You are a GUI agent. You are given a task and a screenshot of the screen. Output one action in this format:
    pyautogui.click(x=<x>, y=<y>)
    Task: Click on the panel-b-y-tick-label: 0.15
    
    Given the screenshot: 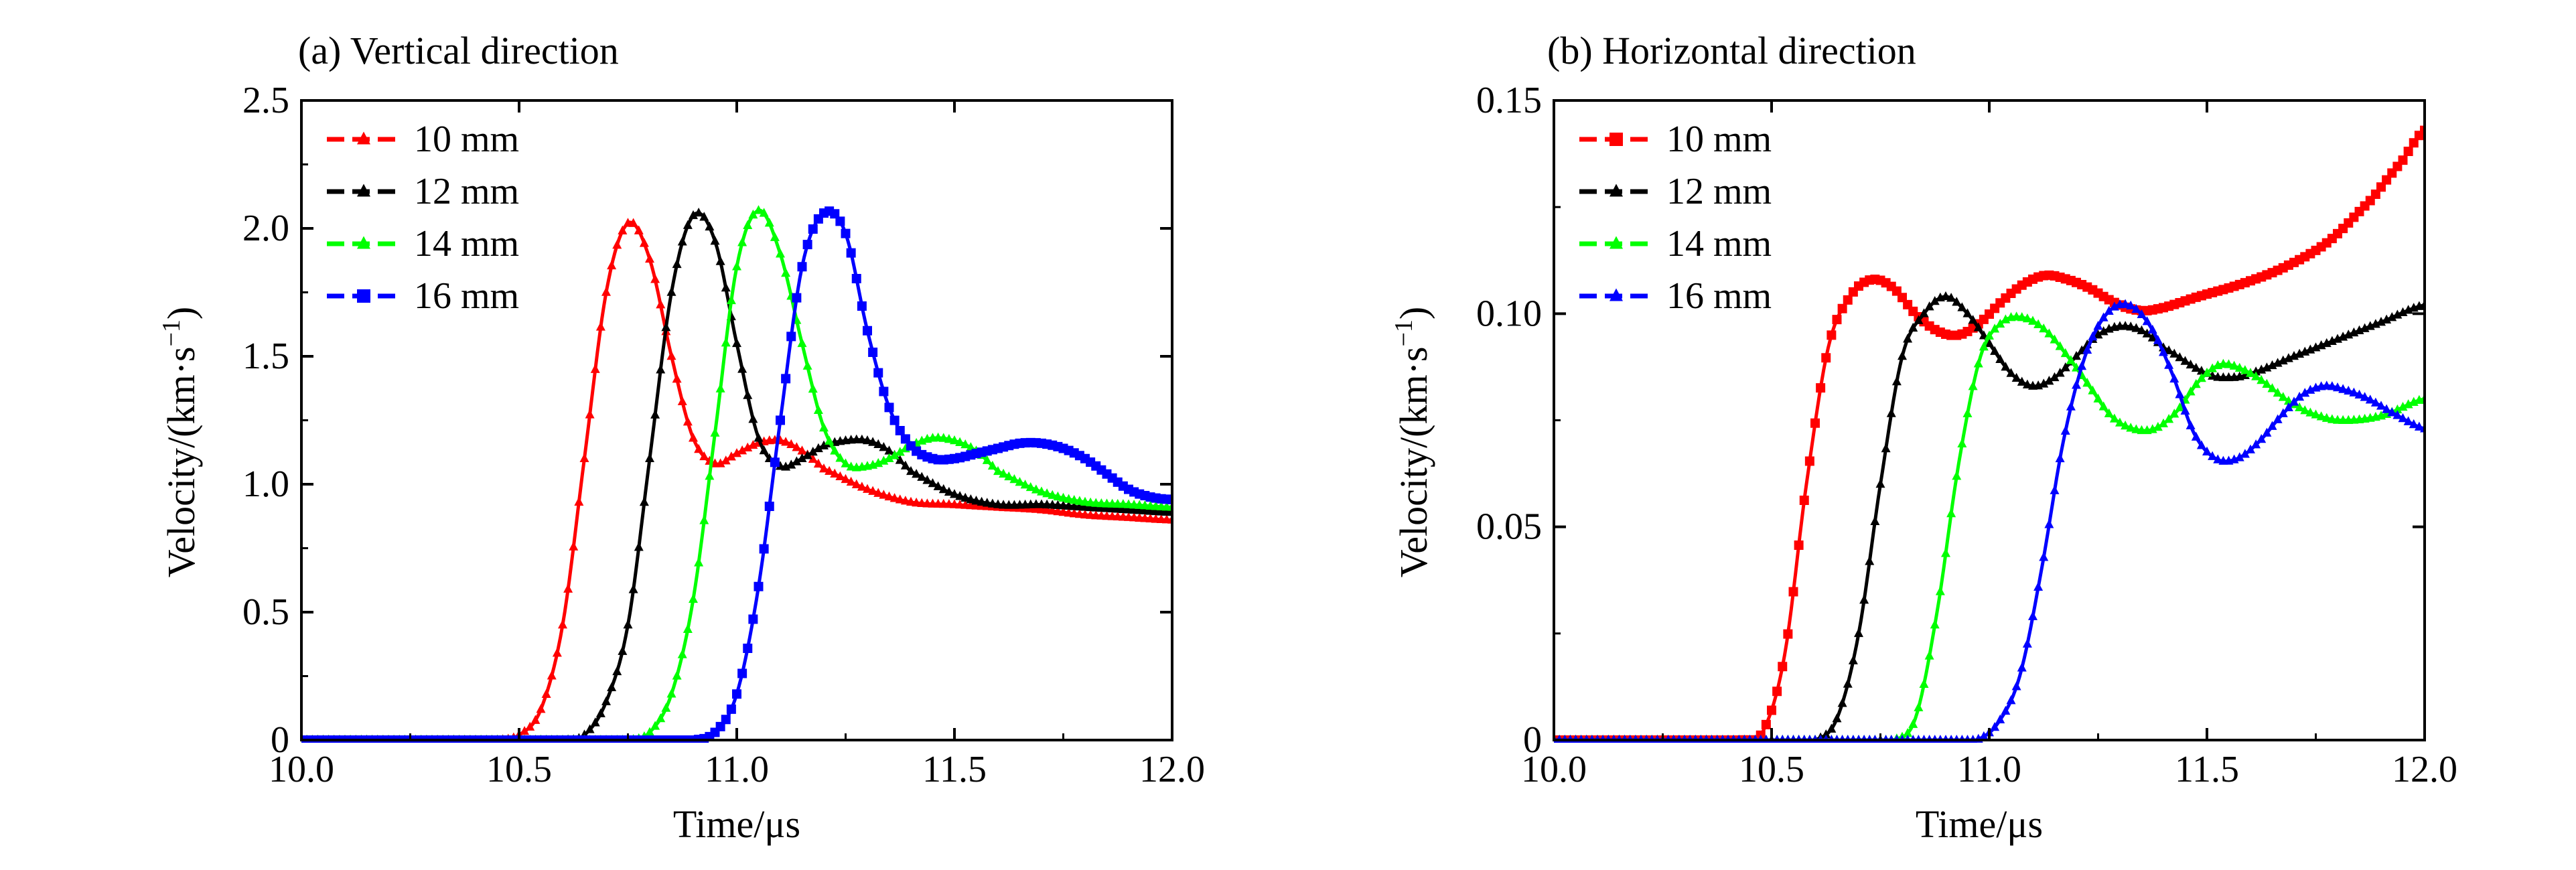 What is the action you would take?
    pyautogui.click(x=1509, y=100)
    